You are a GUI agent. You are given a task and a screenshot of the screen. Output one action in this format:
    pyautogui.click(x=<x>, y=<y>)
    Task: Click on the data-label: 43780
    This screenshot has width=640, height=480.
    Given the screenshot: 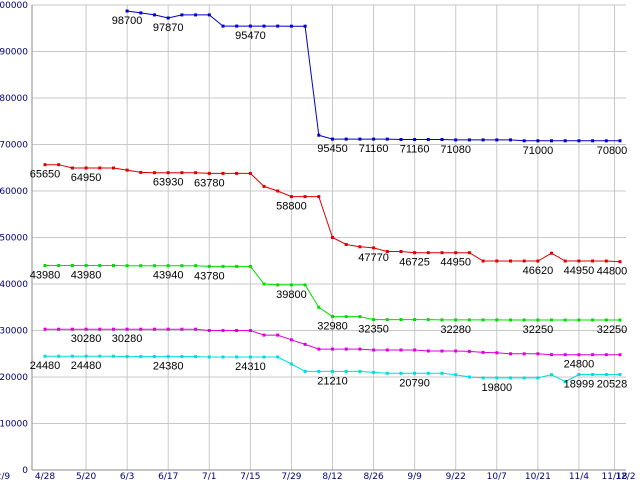 What is the action you would take?
    pyautogui.click(x=209, y=276)
    